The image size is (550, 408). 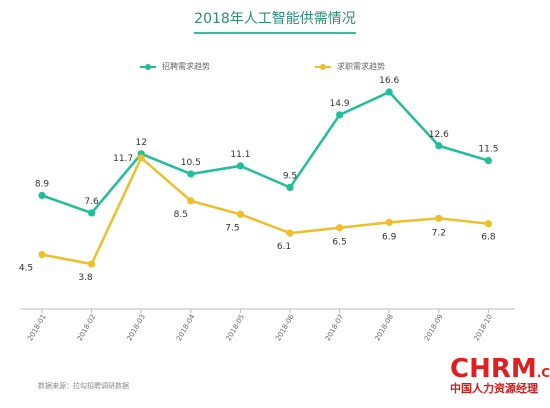 I want to click on legend-label-recruit: 招聘需求趋势, so click(x=186, y=66).